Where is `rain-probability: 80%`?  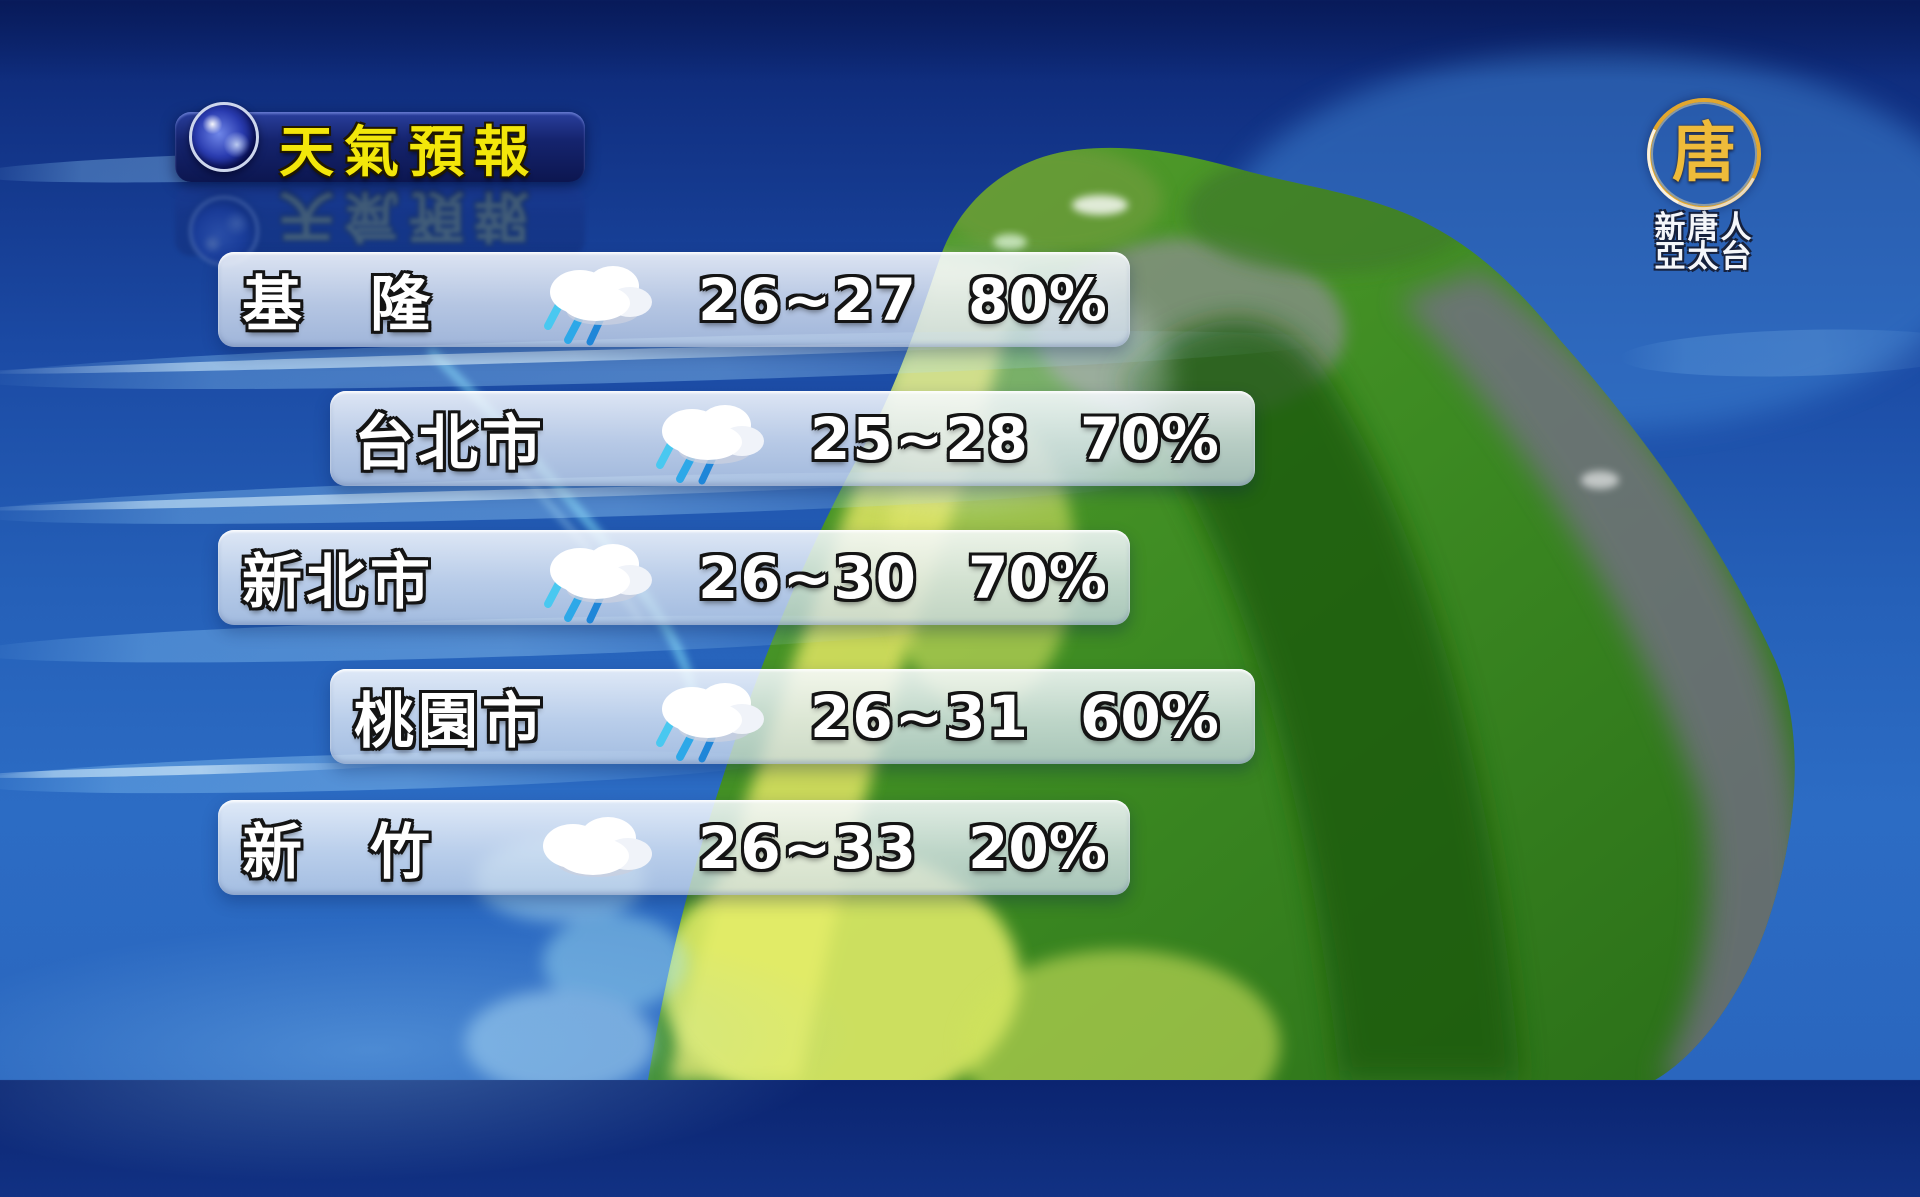 rain-probability: 80% is located at coordinates (1037, 299).